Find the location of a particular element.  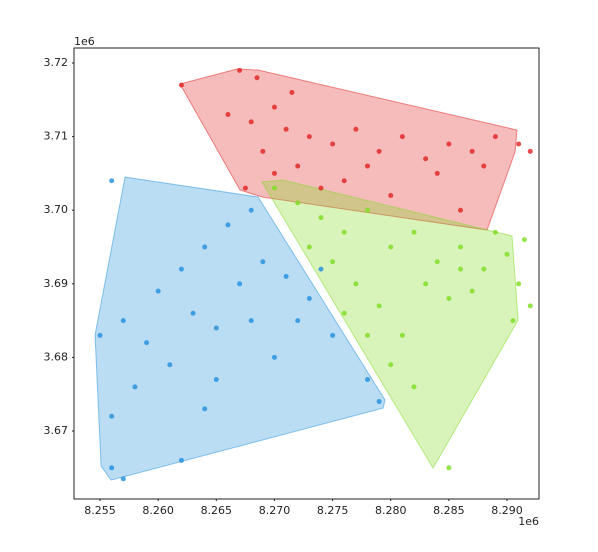

y-offset-label: 1e6 is located at coordinates (84, 41).